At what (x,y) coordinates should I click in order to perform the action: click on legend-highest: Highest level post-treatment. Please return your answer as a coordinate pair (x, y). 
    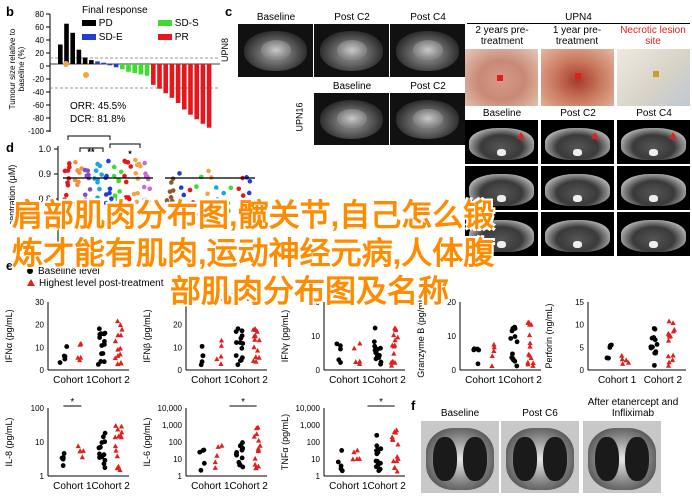
    Looking at the image, I should click on (95, 283).